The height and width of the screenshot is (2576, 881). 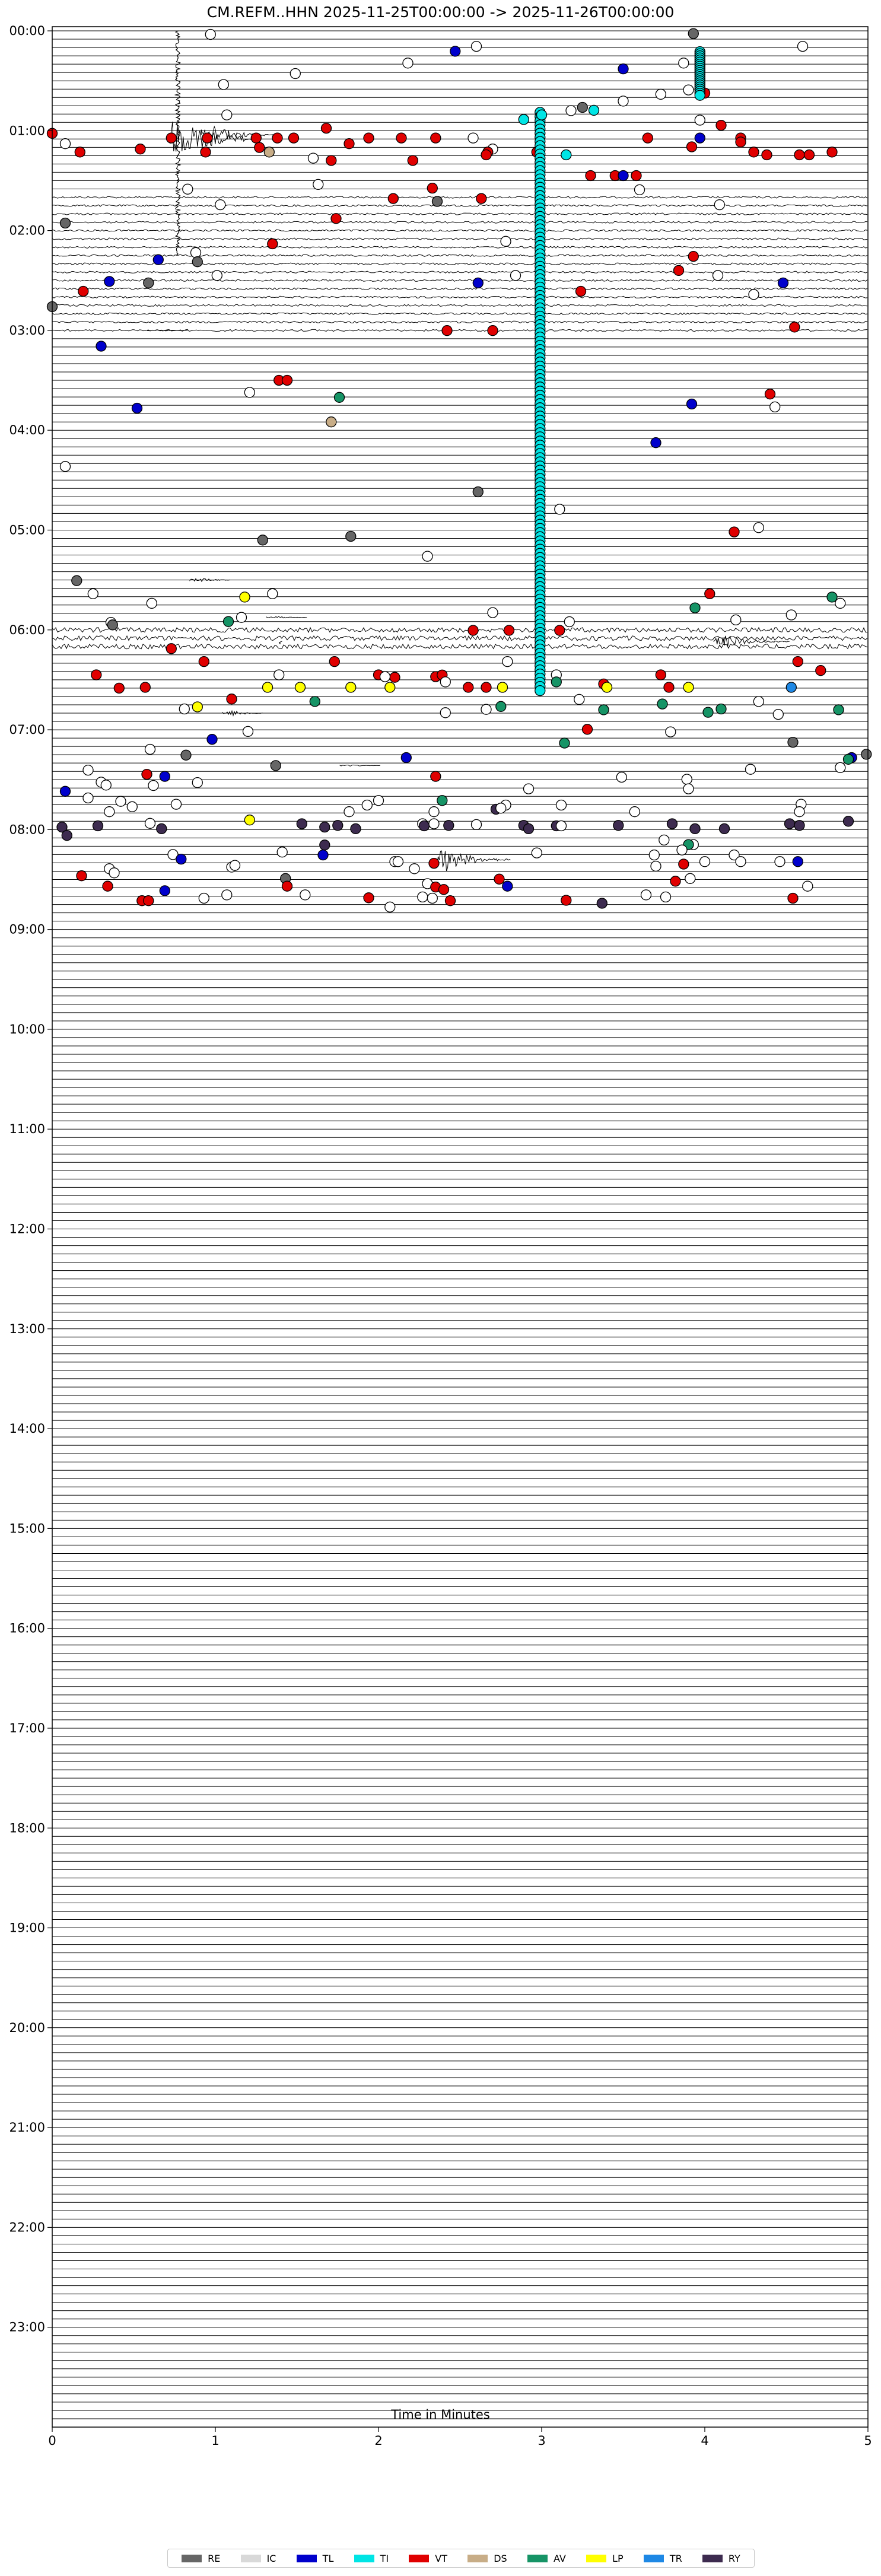 What do you see at coordinates (27, 1428) in the screenshot?
I see `y-tick-label: 14:00` at bounding box center [27, 1428].